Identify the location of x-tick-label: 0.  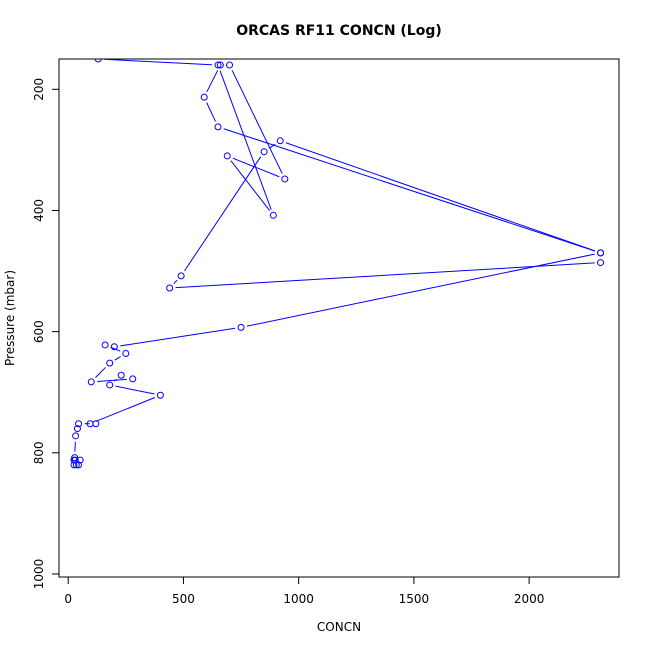
(68, 599).